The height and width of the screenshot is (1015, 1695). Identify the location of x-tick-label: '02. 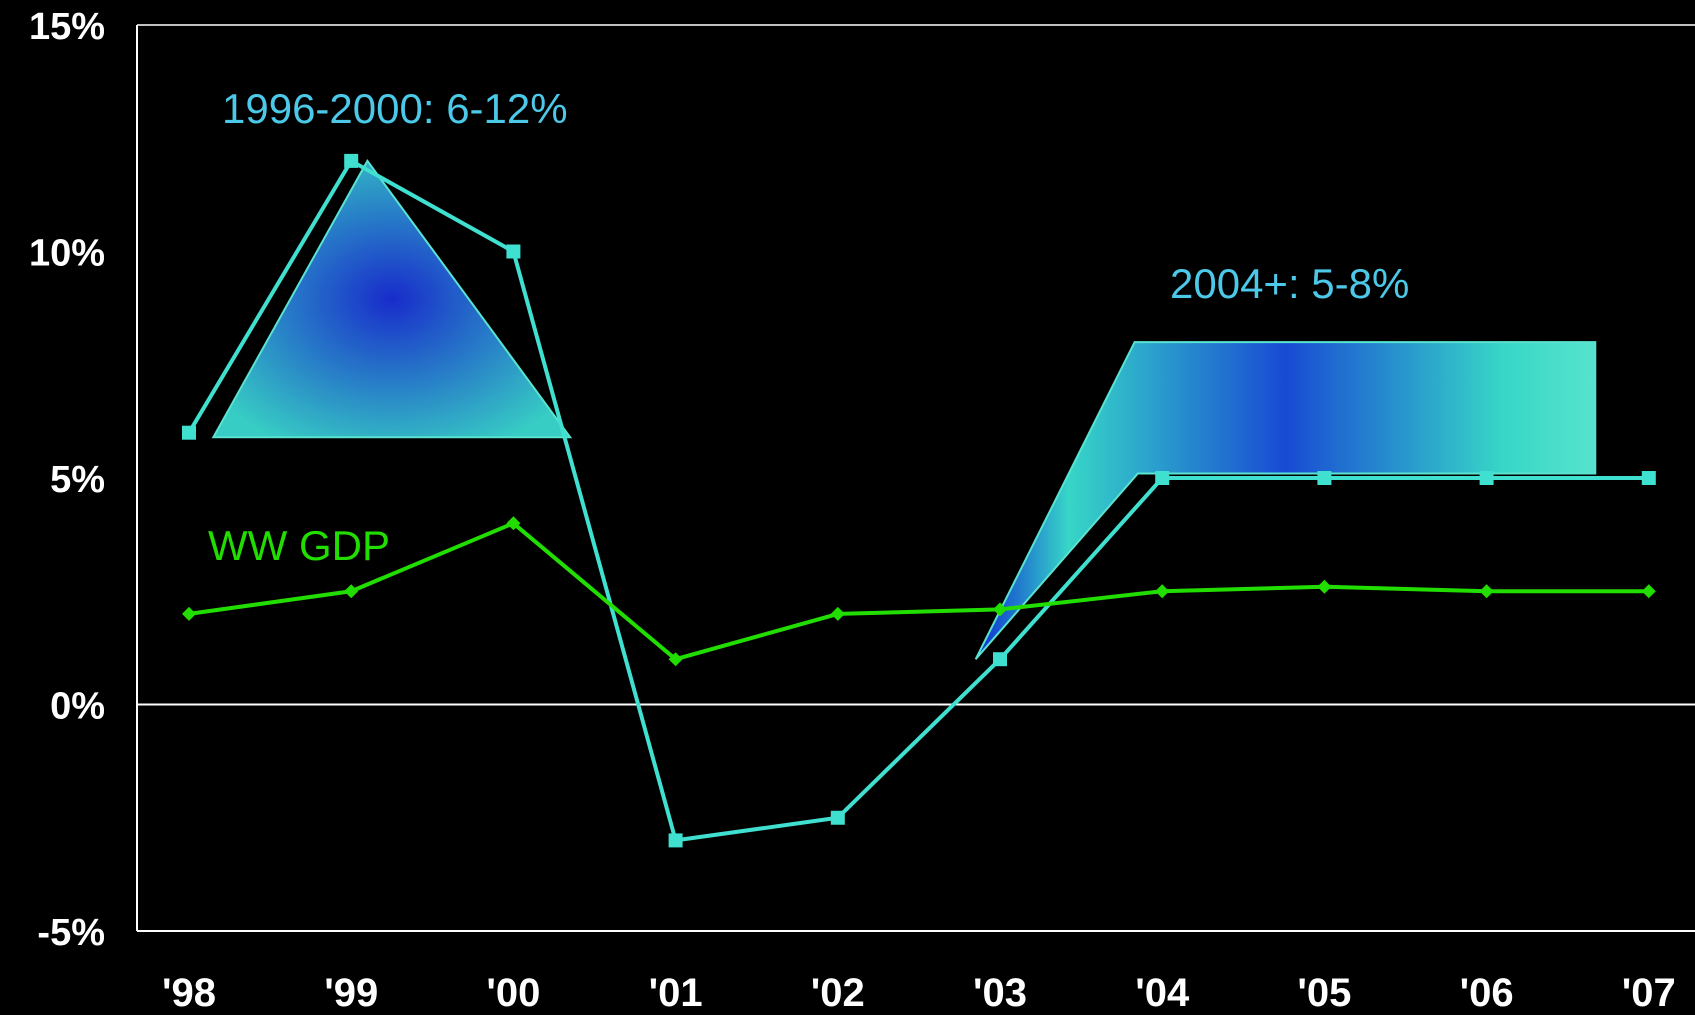
(838, 993).